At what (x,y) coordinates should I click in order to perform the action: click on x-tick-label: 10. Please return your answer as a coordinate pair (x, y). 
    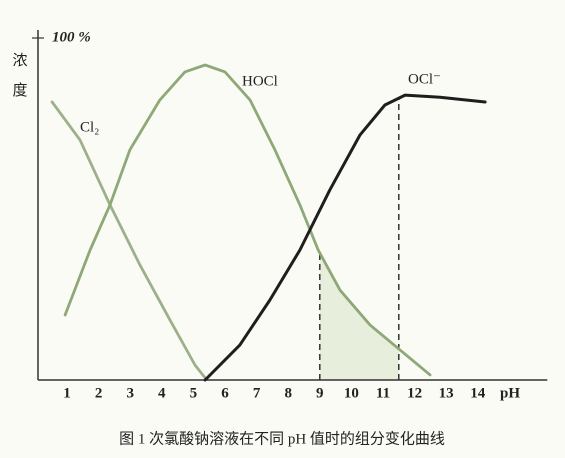
    Looking at the image, I should click on (351, 393).